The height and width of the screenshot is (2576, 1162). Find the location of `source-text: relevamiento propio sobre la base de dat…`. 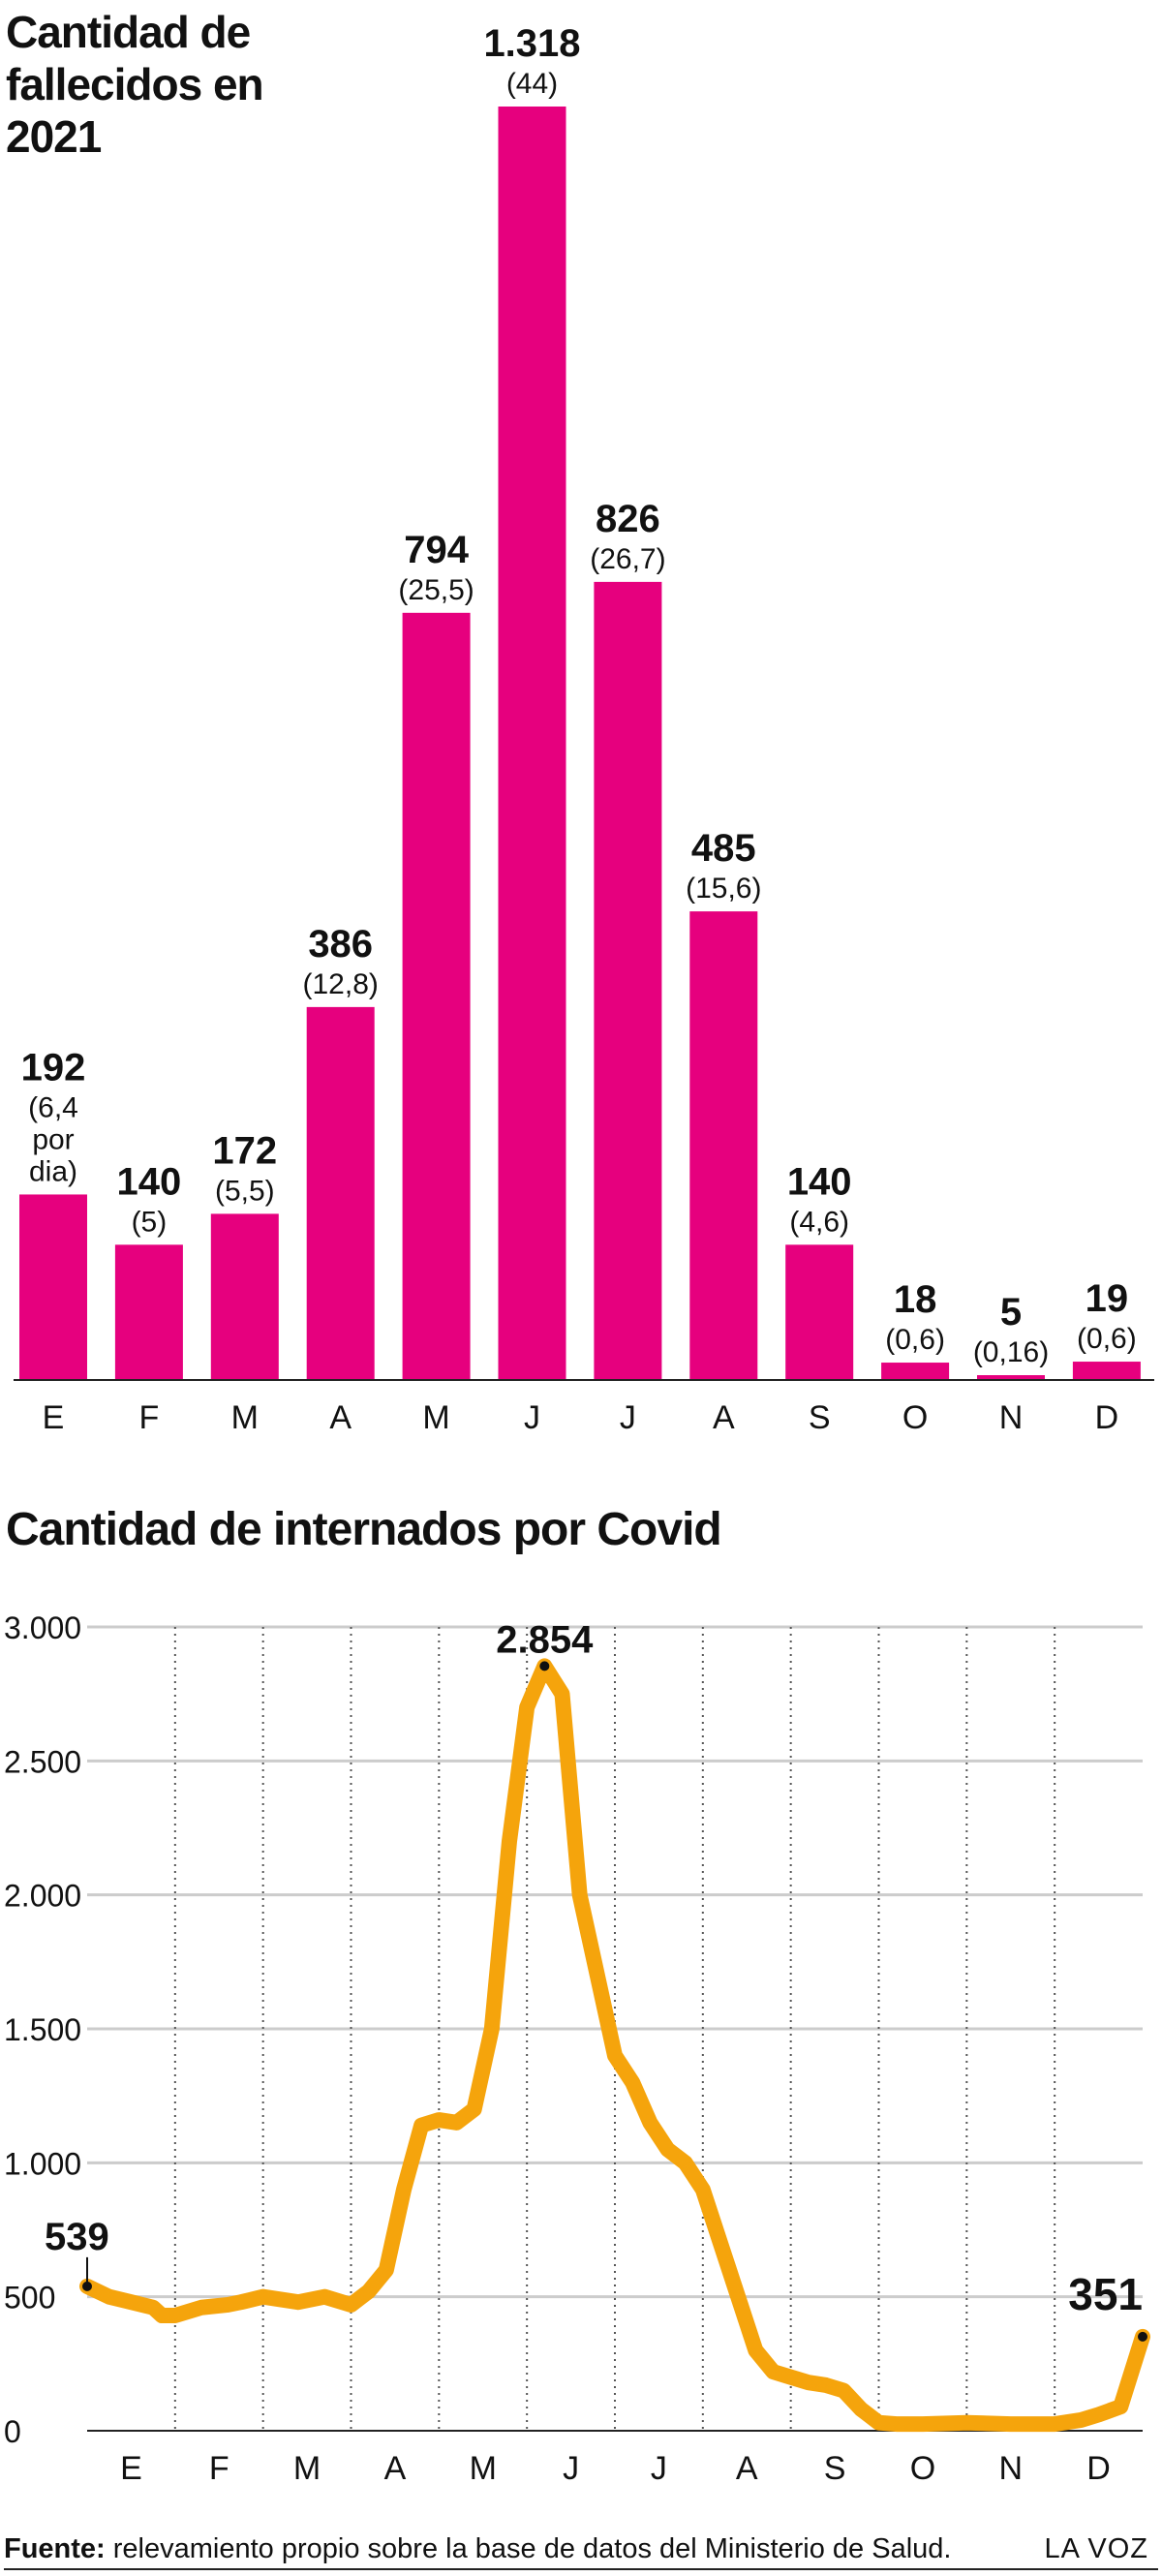

source-text: relevamiento propio sobre la base de dat… is located at coordinates (528, 2548).